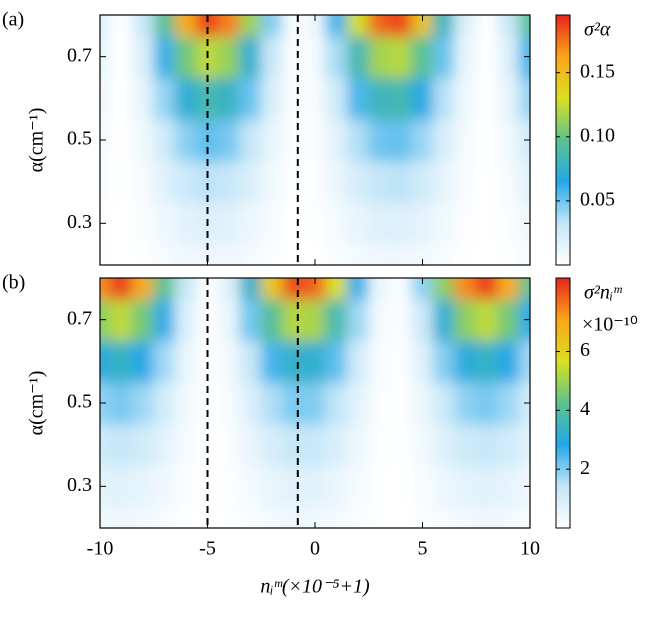 The image size is (670, 630). I want to click on colorbar-tick-label: 0.05, so click(597, 199).